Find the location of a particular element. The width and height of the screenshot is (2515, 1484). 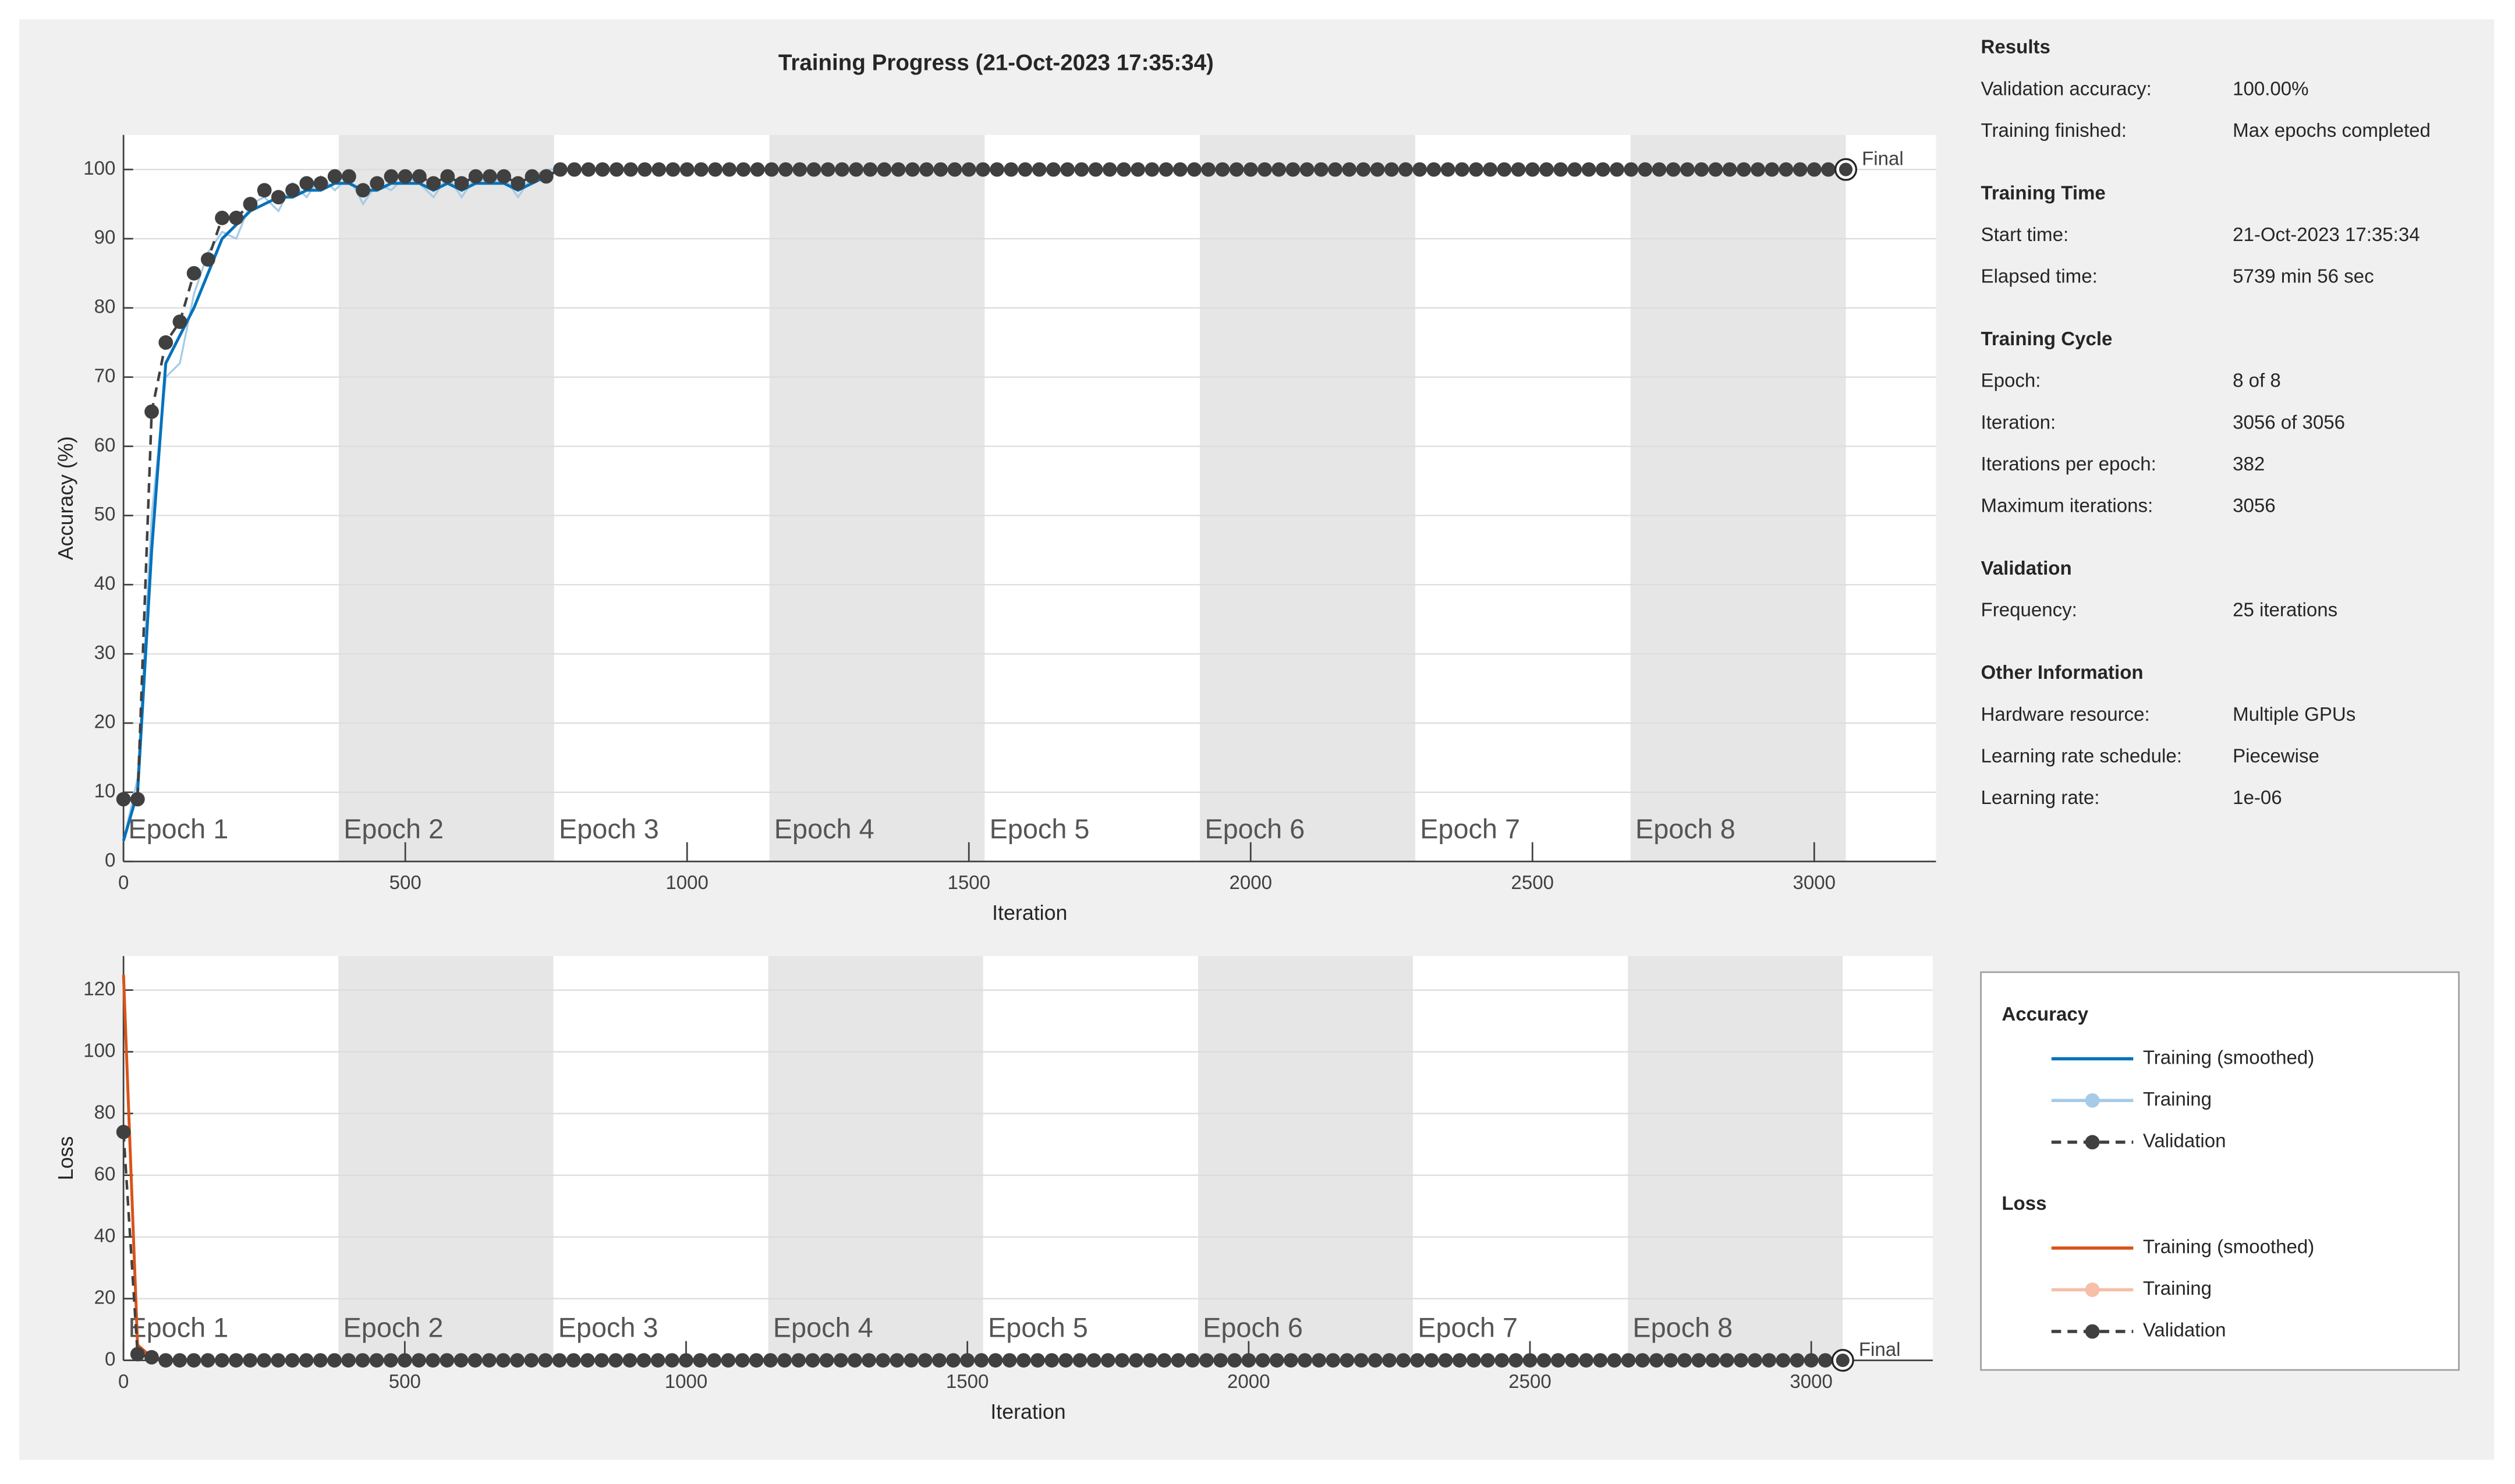

window-title: Training Progress (21-Oct-2023 17:35:34) is located at coordinates (996, 63).